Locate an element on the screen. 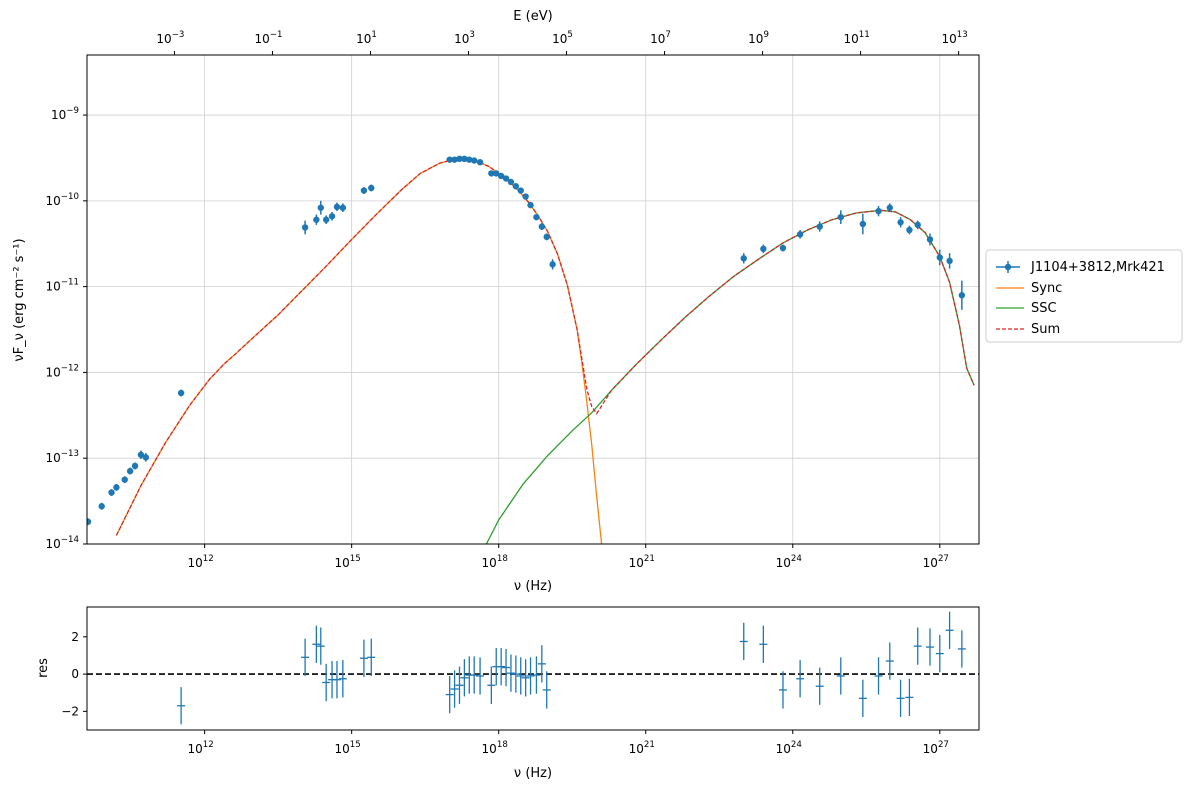 Image resolution: width=1190 pixels, height=794 pixels. legend-label-ssc: SSC is located at coordinates (1044, 308).